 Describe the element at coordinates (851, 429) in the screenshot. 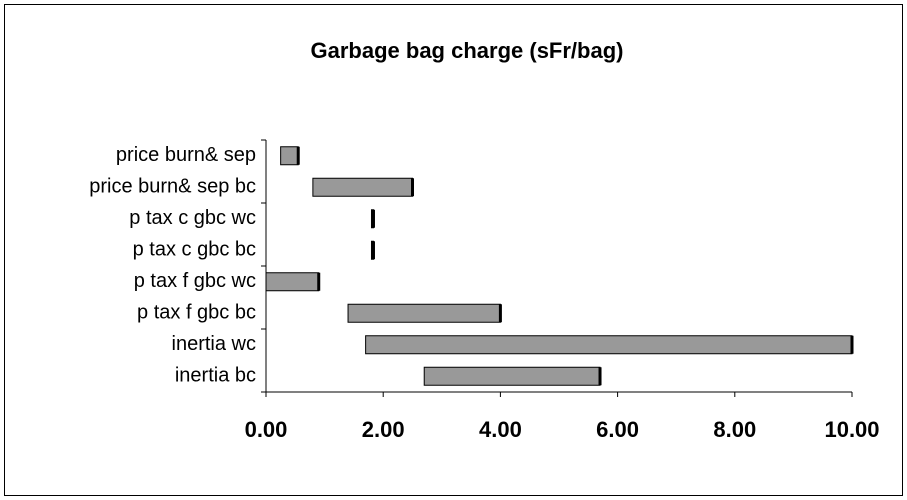

I see `x-tick-label: 10.00` at that location.